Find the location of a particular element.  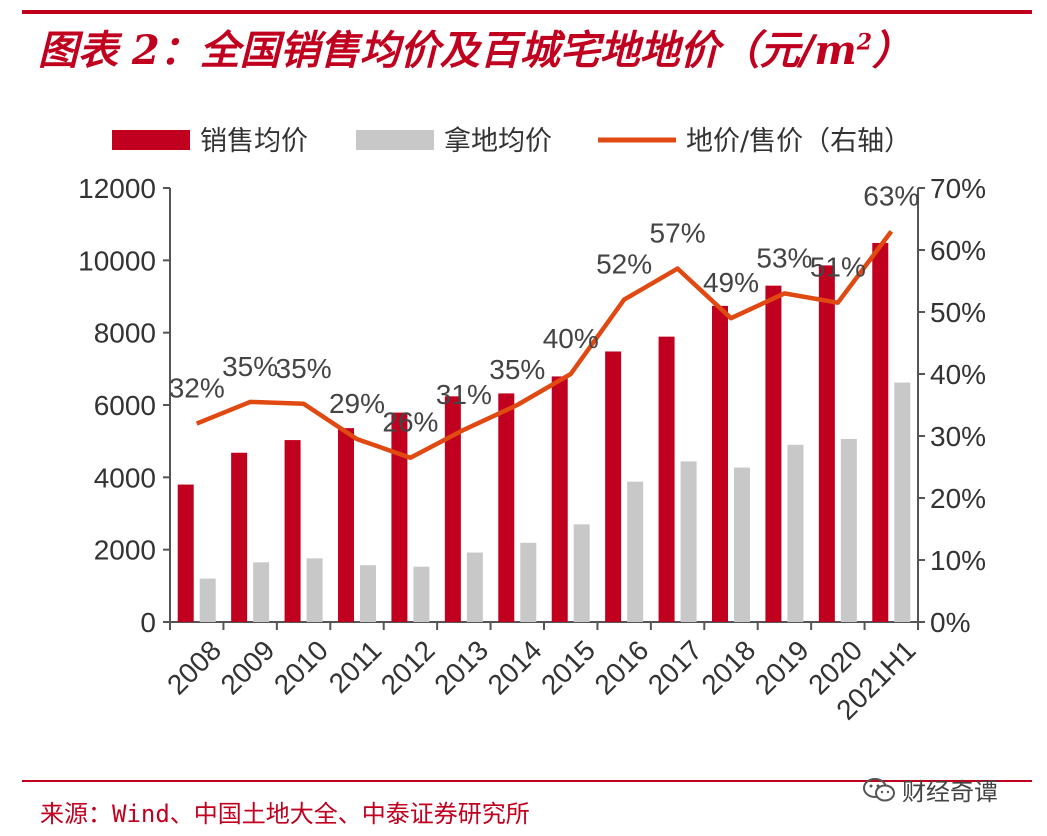

x-category-label: 2016 is located at coordinates (622, 667).